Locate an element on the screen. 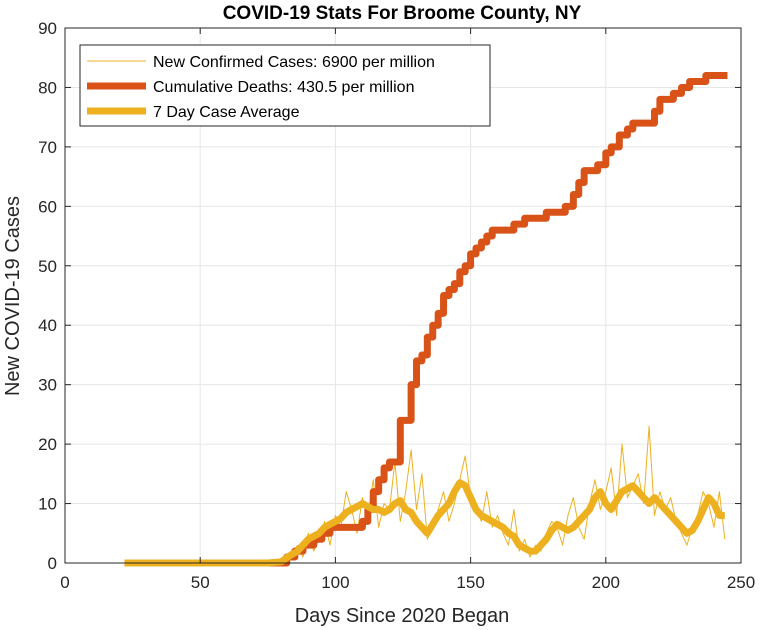  y-tick-label: 90 is located at coordinates (47, 28).